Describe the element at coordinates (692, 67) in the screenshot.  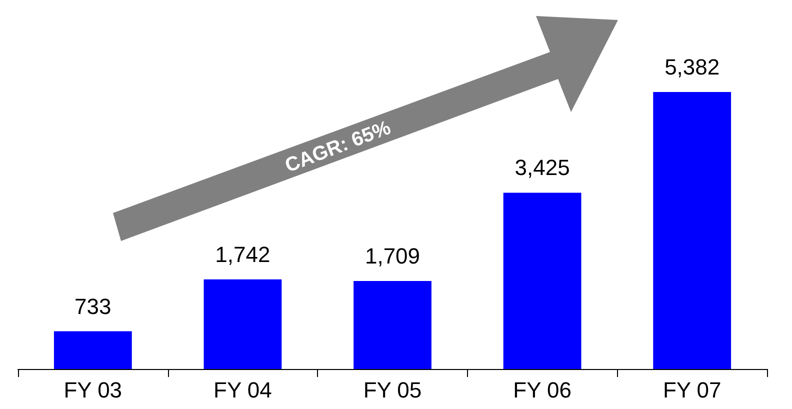
I see `data-label: 5,382` at that location.